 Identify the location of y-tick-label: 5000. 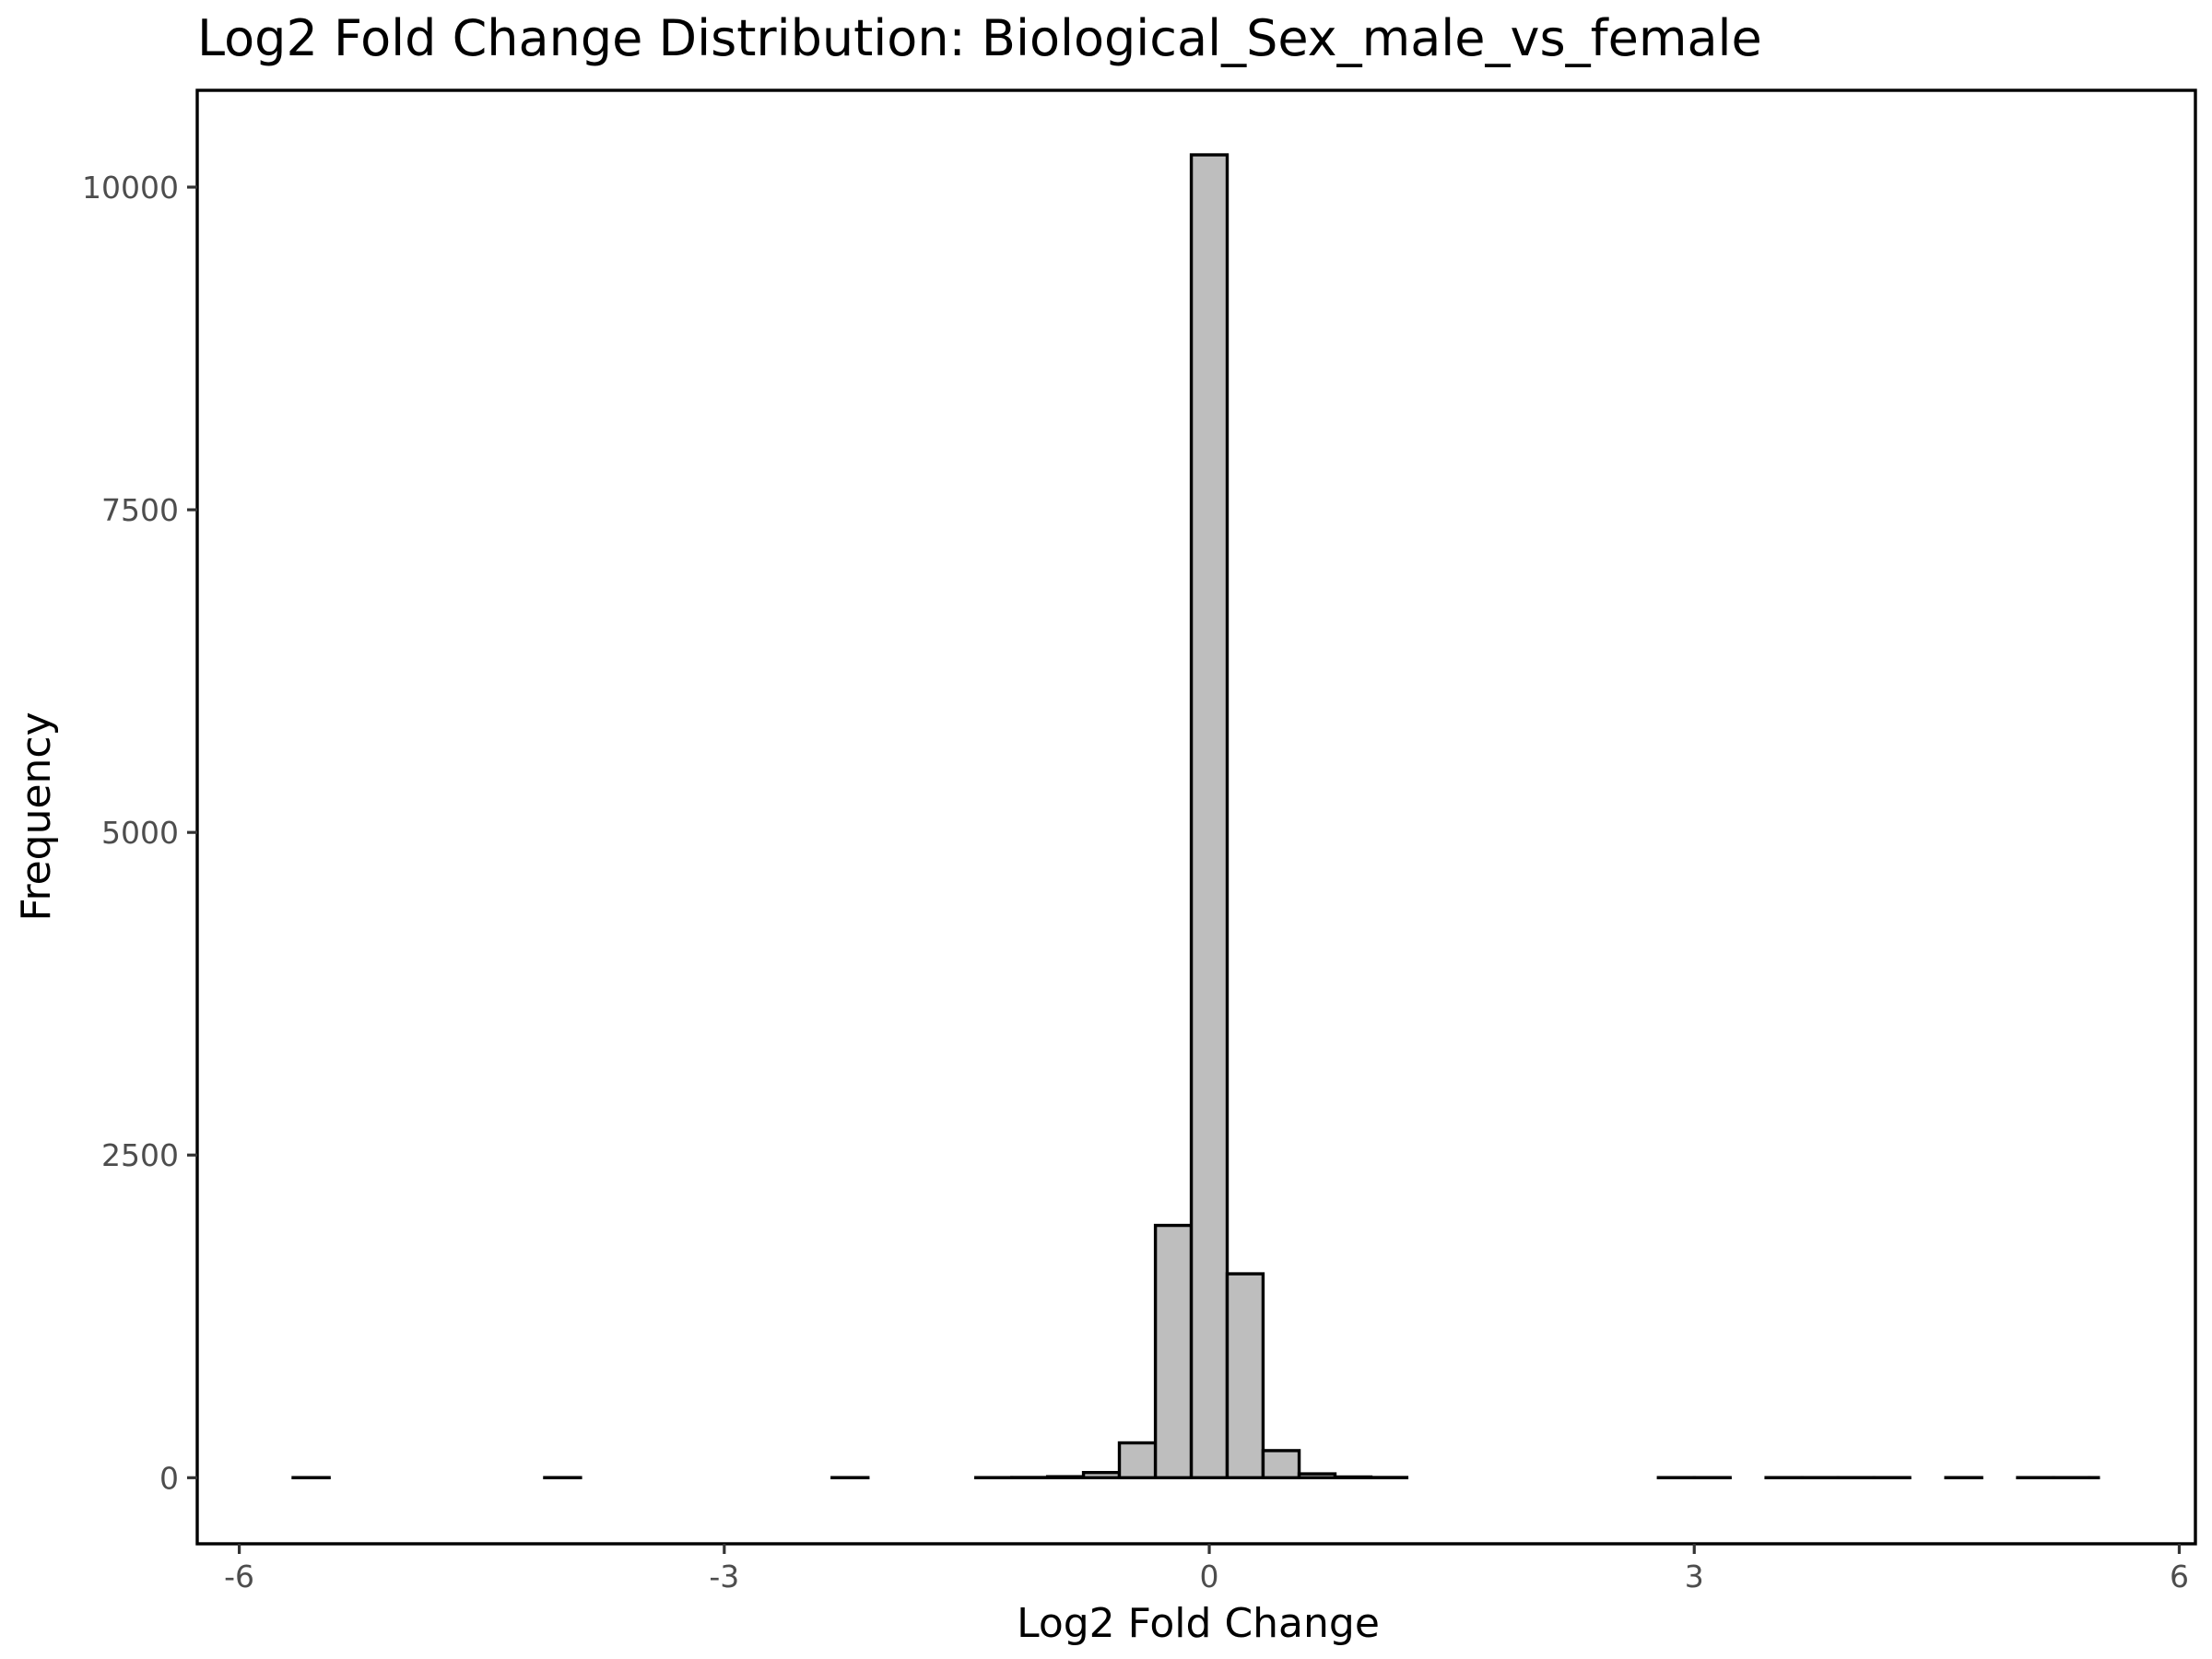
(140, 833).